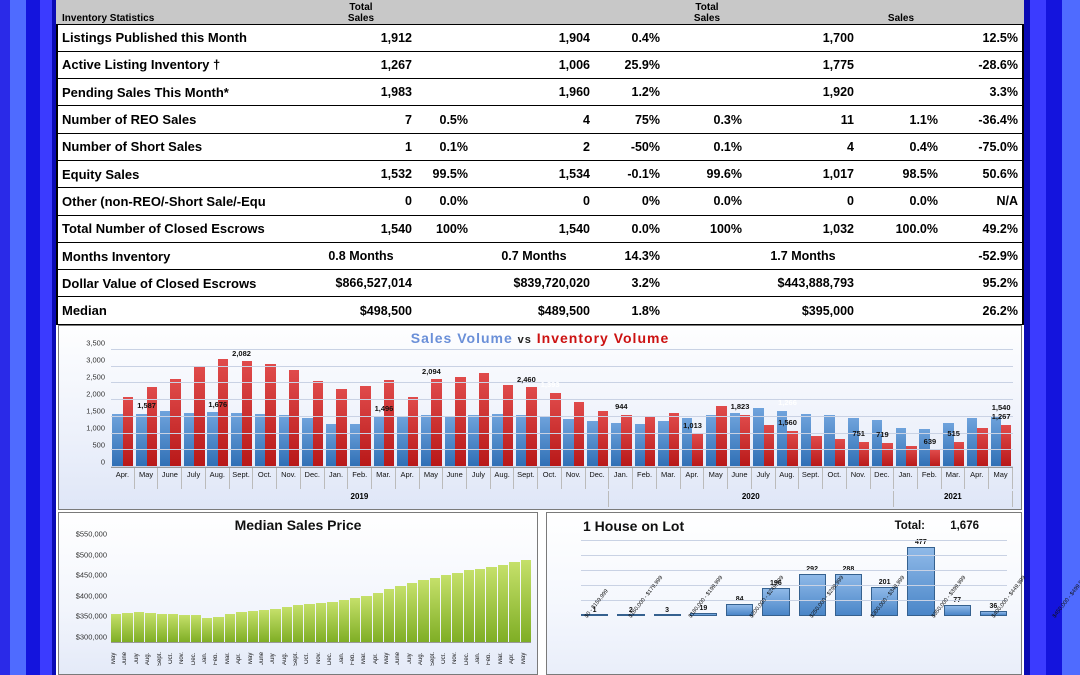 The width and height of the screenshot is (1080, 675). What do you see at coordinates (95, 428) in the screenshot?
I see `y-tick-label: 1,000` at bounding box center [95, 428].